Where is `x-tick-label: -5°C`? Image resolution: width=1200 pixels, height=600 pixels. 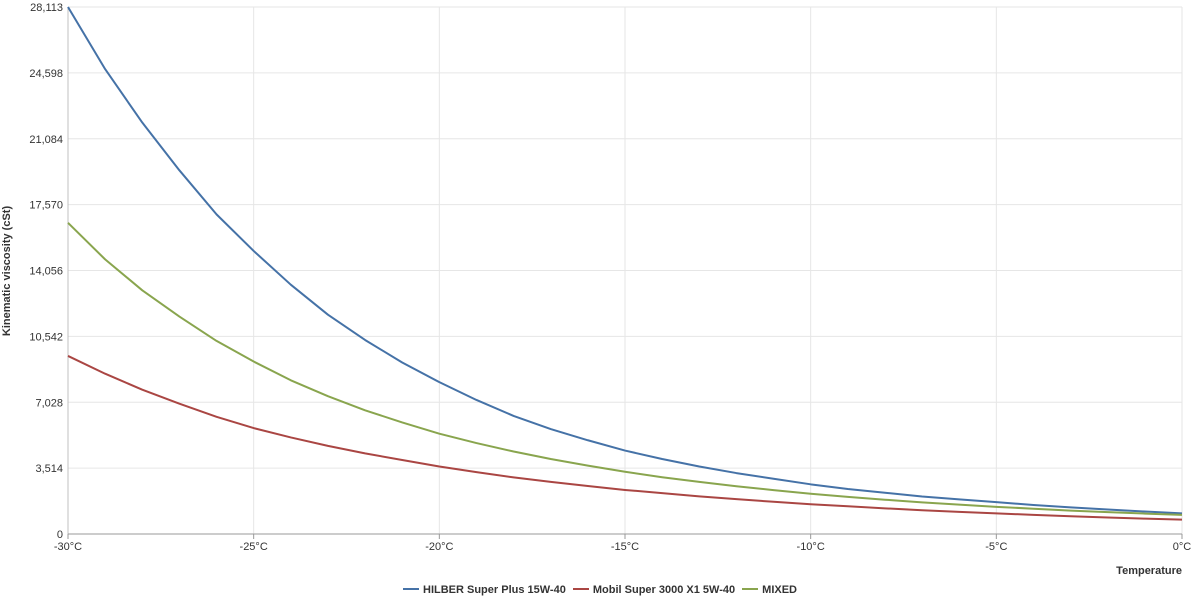 x-tick-label: -5°C is located at coordinates (996, 547).